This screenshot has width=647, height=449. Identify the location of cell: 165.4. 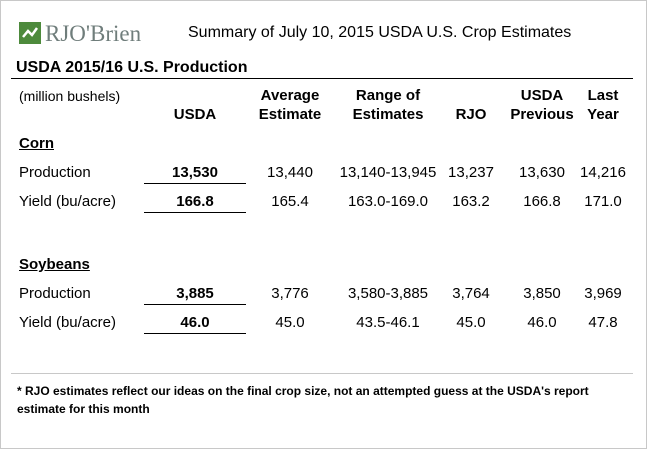
(290, 201).